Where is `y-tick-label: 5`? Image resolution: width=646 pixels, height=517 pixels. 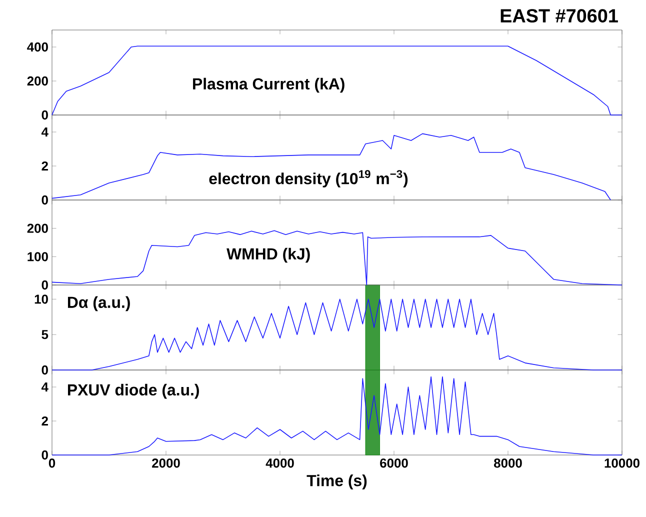
y-tick-label: 5 is located at coordinates (45, 335).